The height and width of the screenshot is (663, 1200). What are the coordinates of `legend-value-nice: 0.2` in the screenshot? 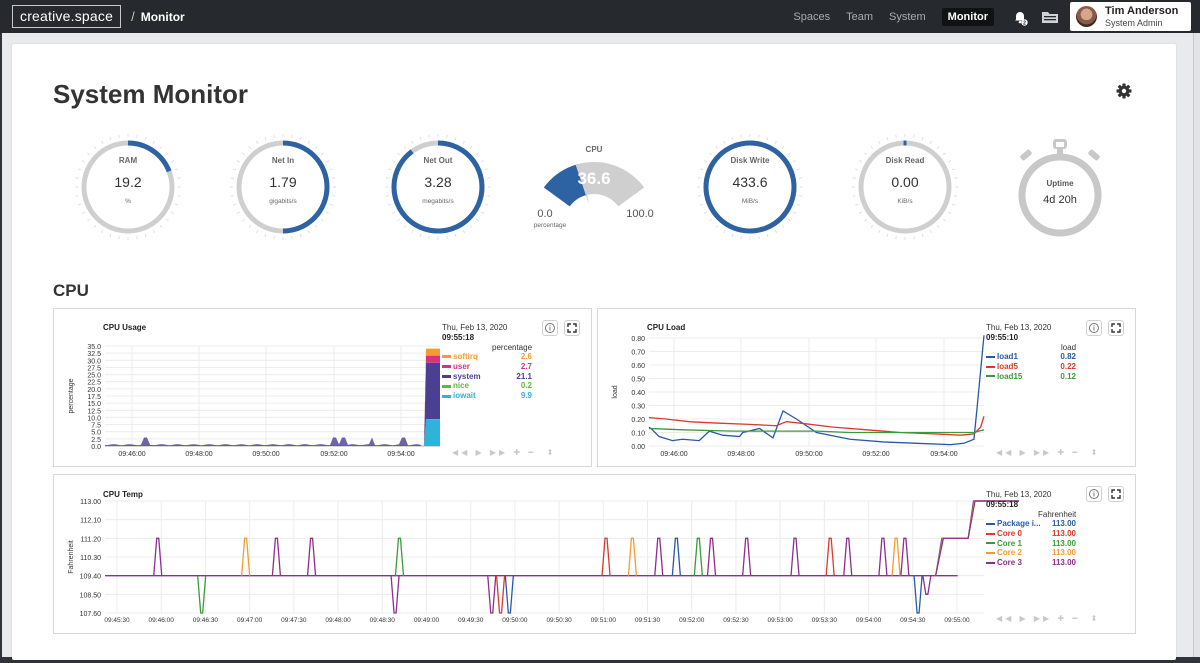 It's located at (526, 386).